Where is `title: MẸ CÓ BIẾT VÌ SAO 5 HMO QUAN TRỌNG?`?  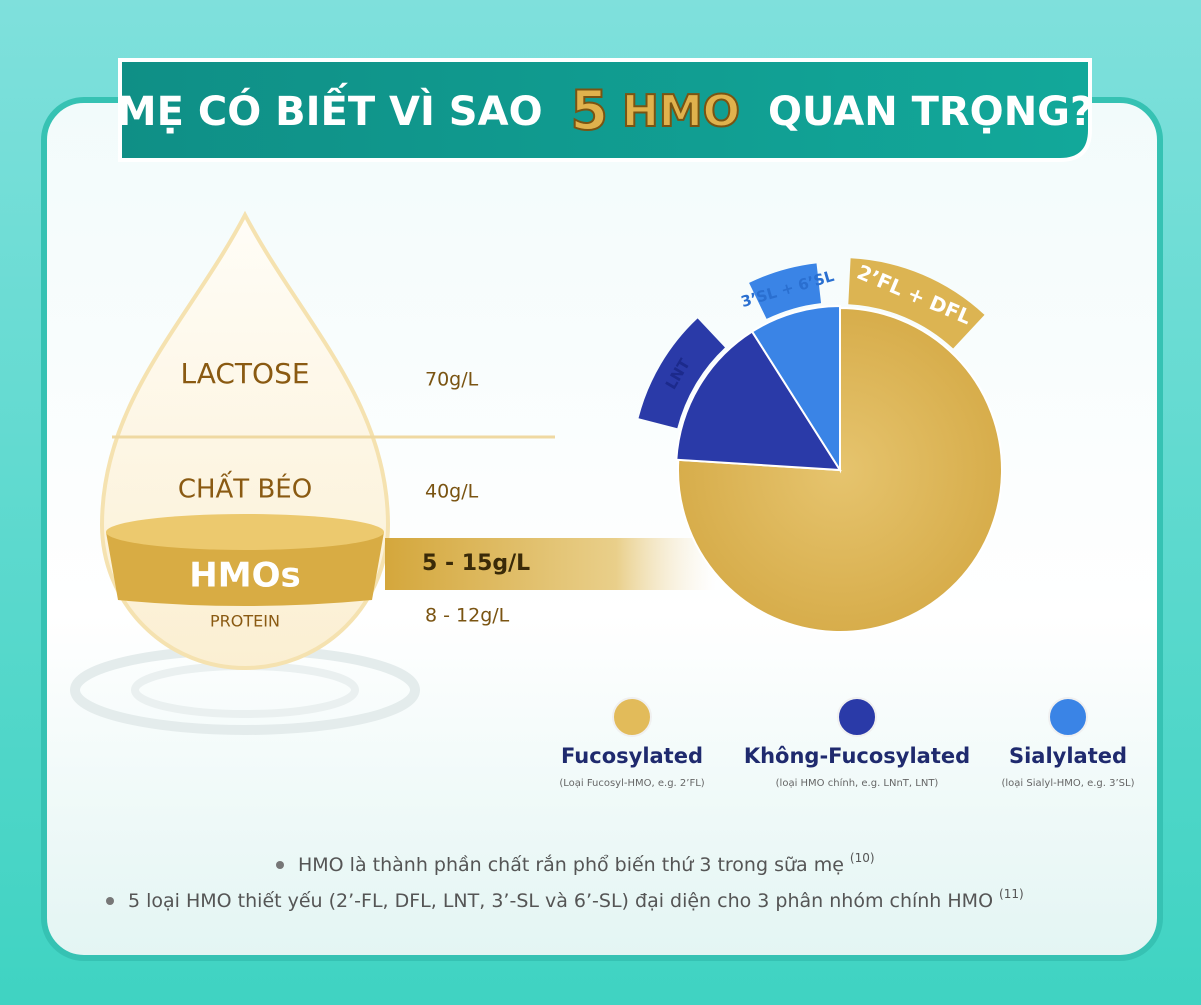 title: MẸ CÓ BIẾT VÌ SAO 5 HMO QUAN TRỌNG? is located at coordinates (605, 110).